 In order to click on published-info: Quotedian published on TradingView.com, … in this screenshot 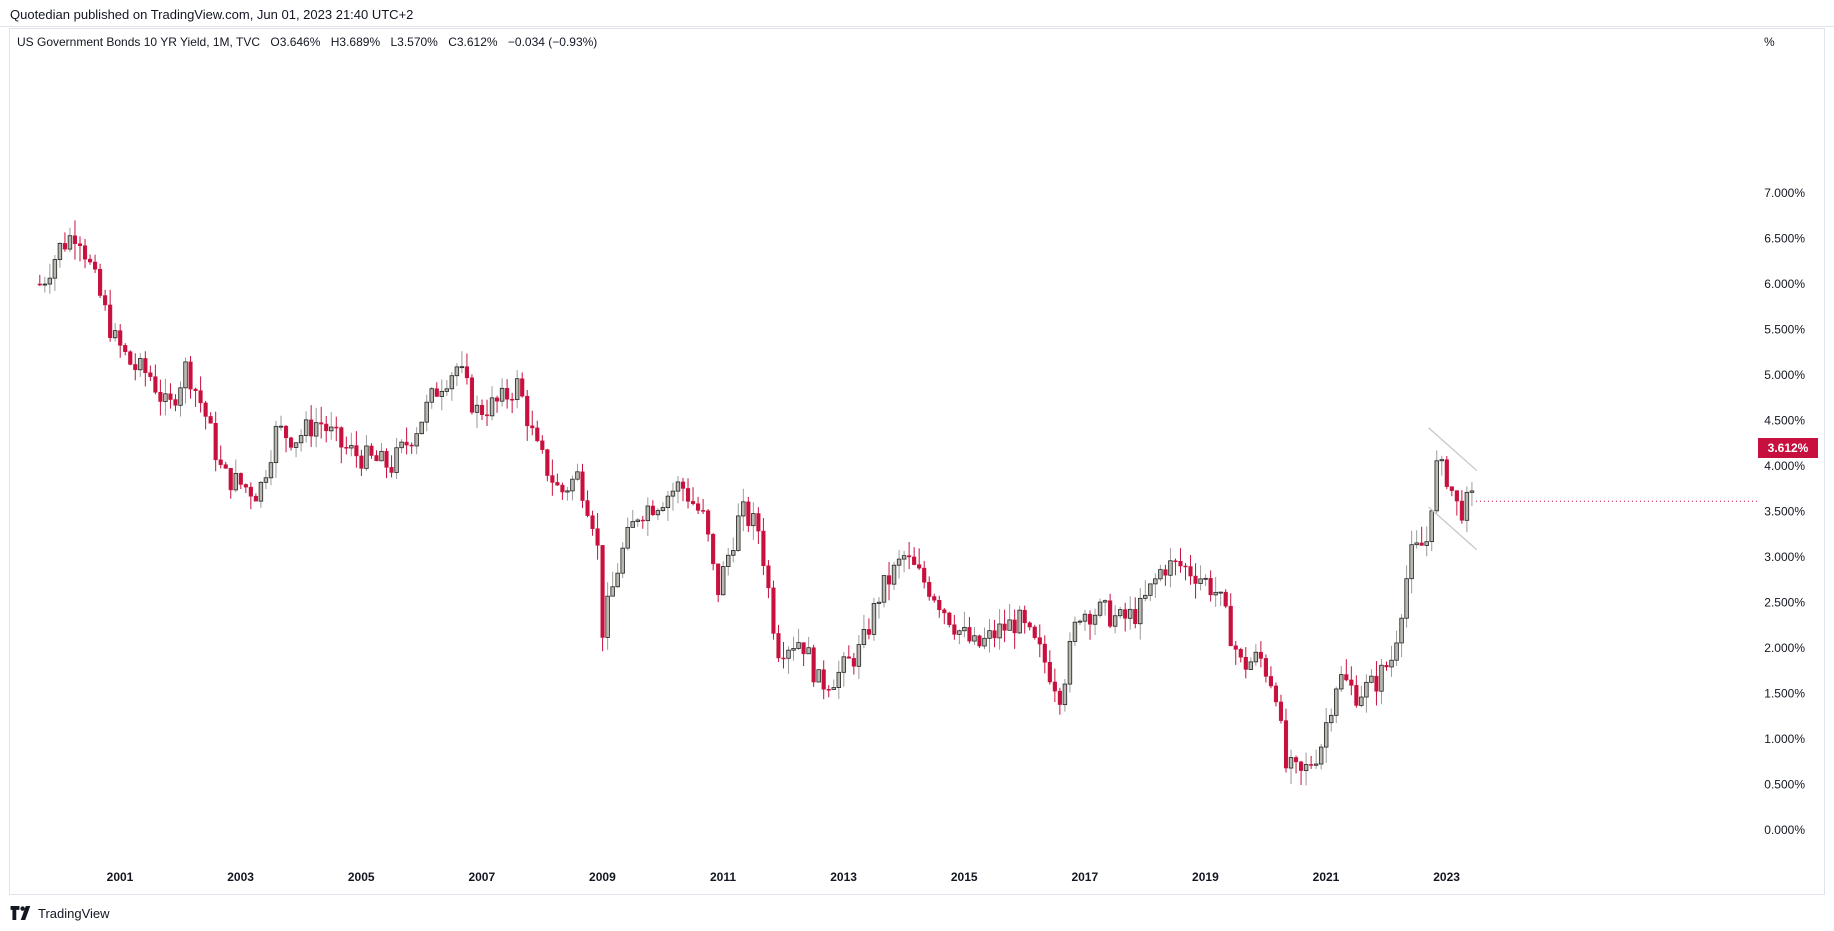, I will do `click(212, 14)`.